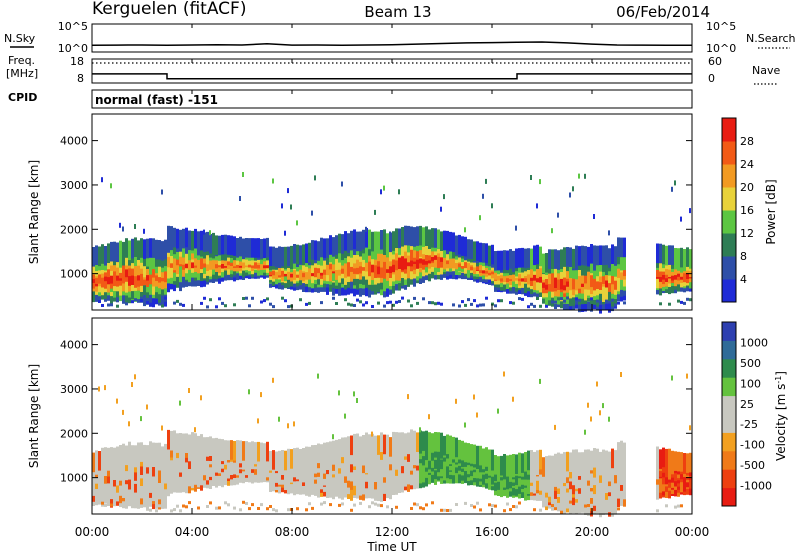 This screenshot has width=800, height=554. I want to click on colorbar-tick-label: -100, so click(752, 445).